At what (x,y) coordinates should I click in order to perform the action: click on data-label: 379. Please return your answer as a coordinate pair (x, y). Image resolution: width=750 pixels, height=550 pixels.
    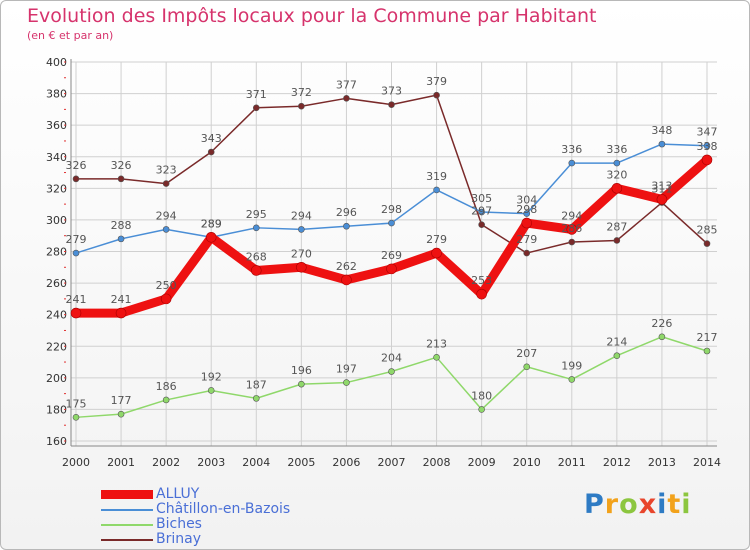
    Looking at the image, I should click on (436, 81).